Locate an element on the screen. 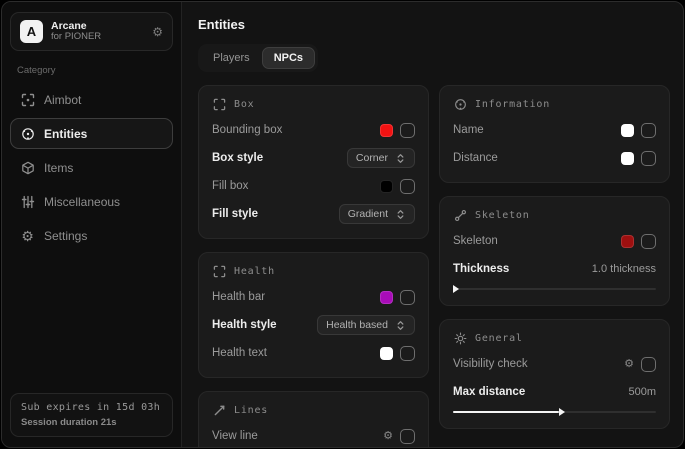 The height and width of the screenshot is (449, 685). setting-row-max-distance: Max distance 500m is located at coordinates (554, 392).